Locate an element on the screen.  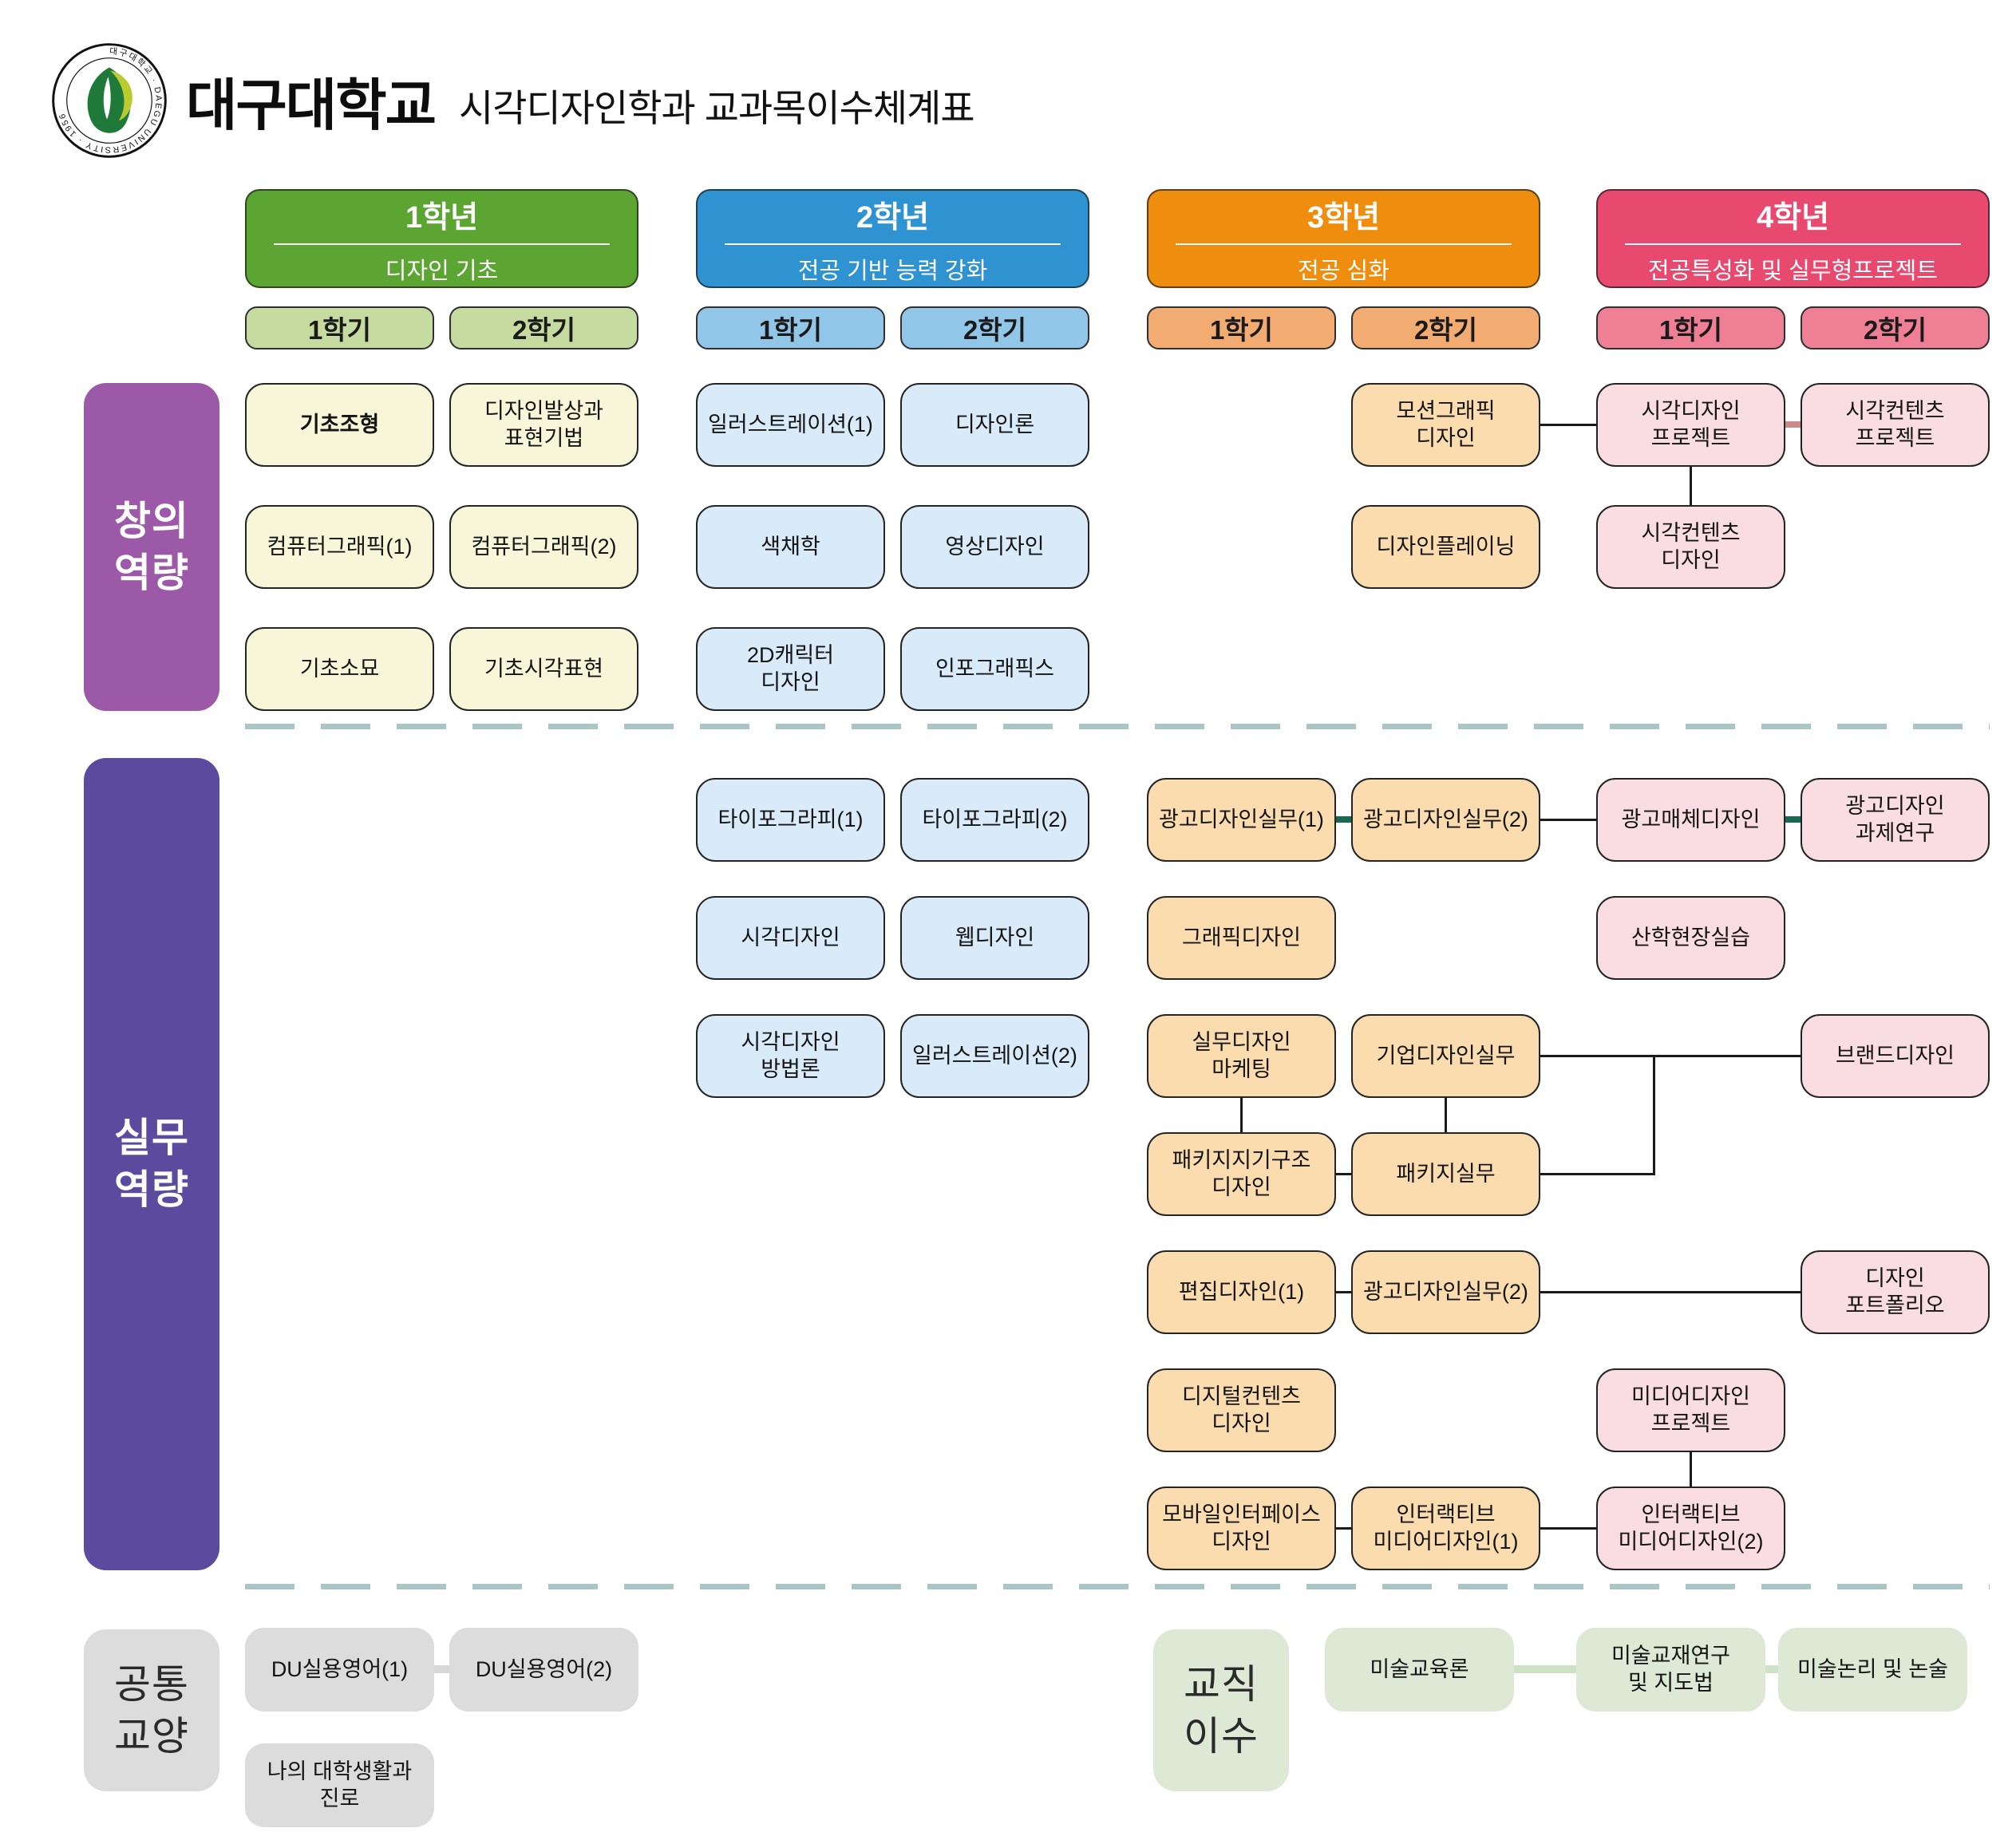
course-my-college-life: 나의 대학생활과 진로 is located at coordinates (339, 1785).